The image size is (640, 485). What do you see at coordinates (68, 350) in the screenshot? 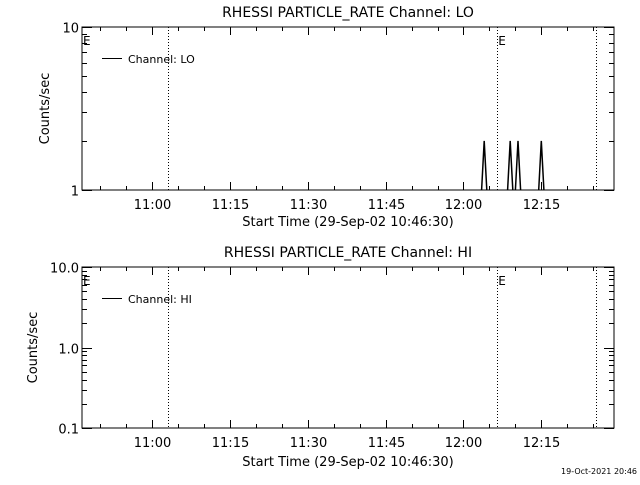
I see `y-tick-label: 1.0` at bounding box center [68, 350].